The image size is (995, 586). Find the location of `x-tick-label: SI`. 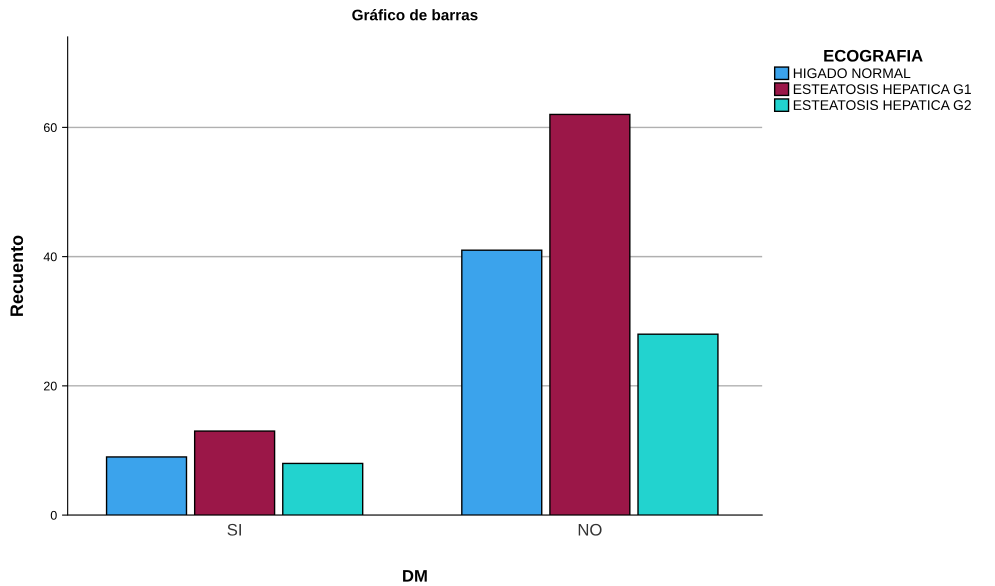

x-tick-label: SI is located at coordinates (234, 530).